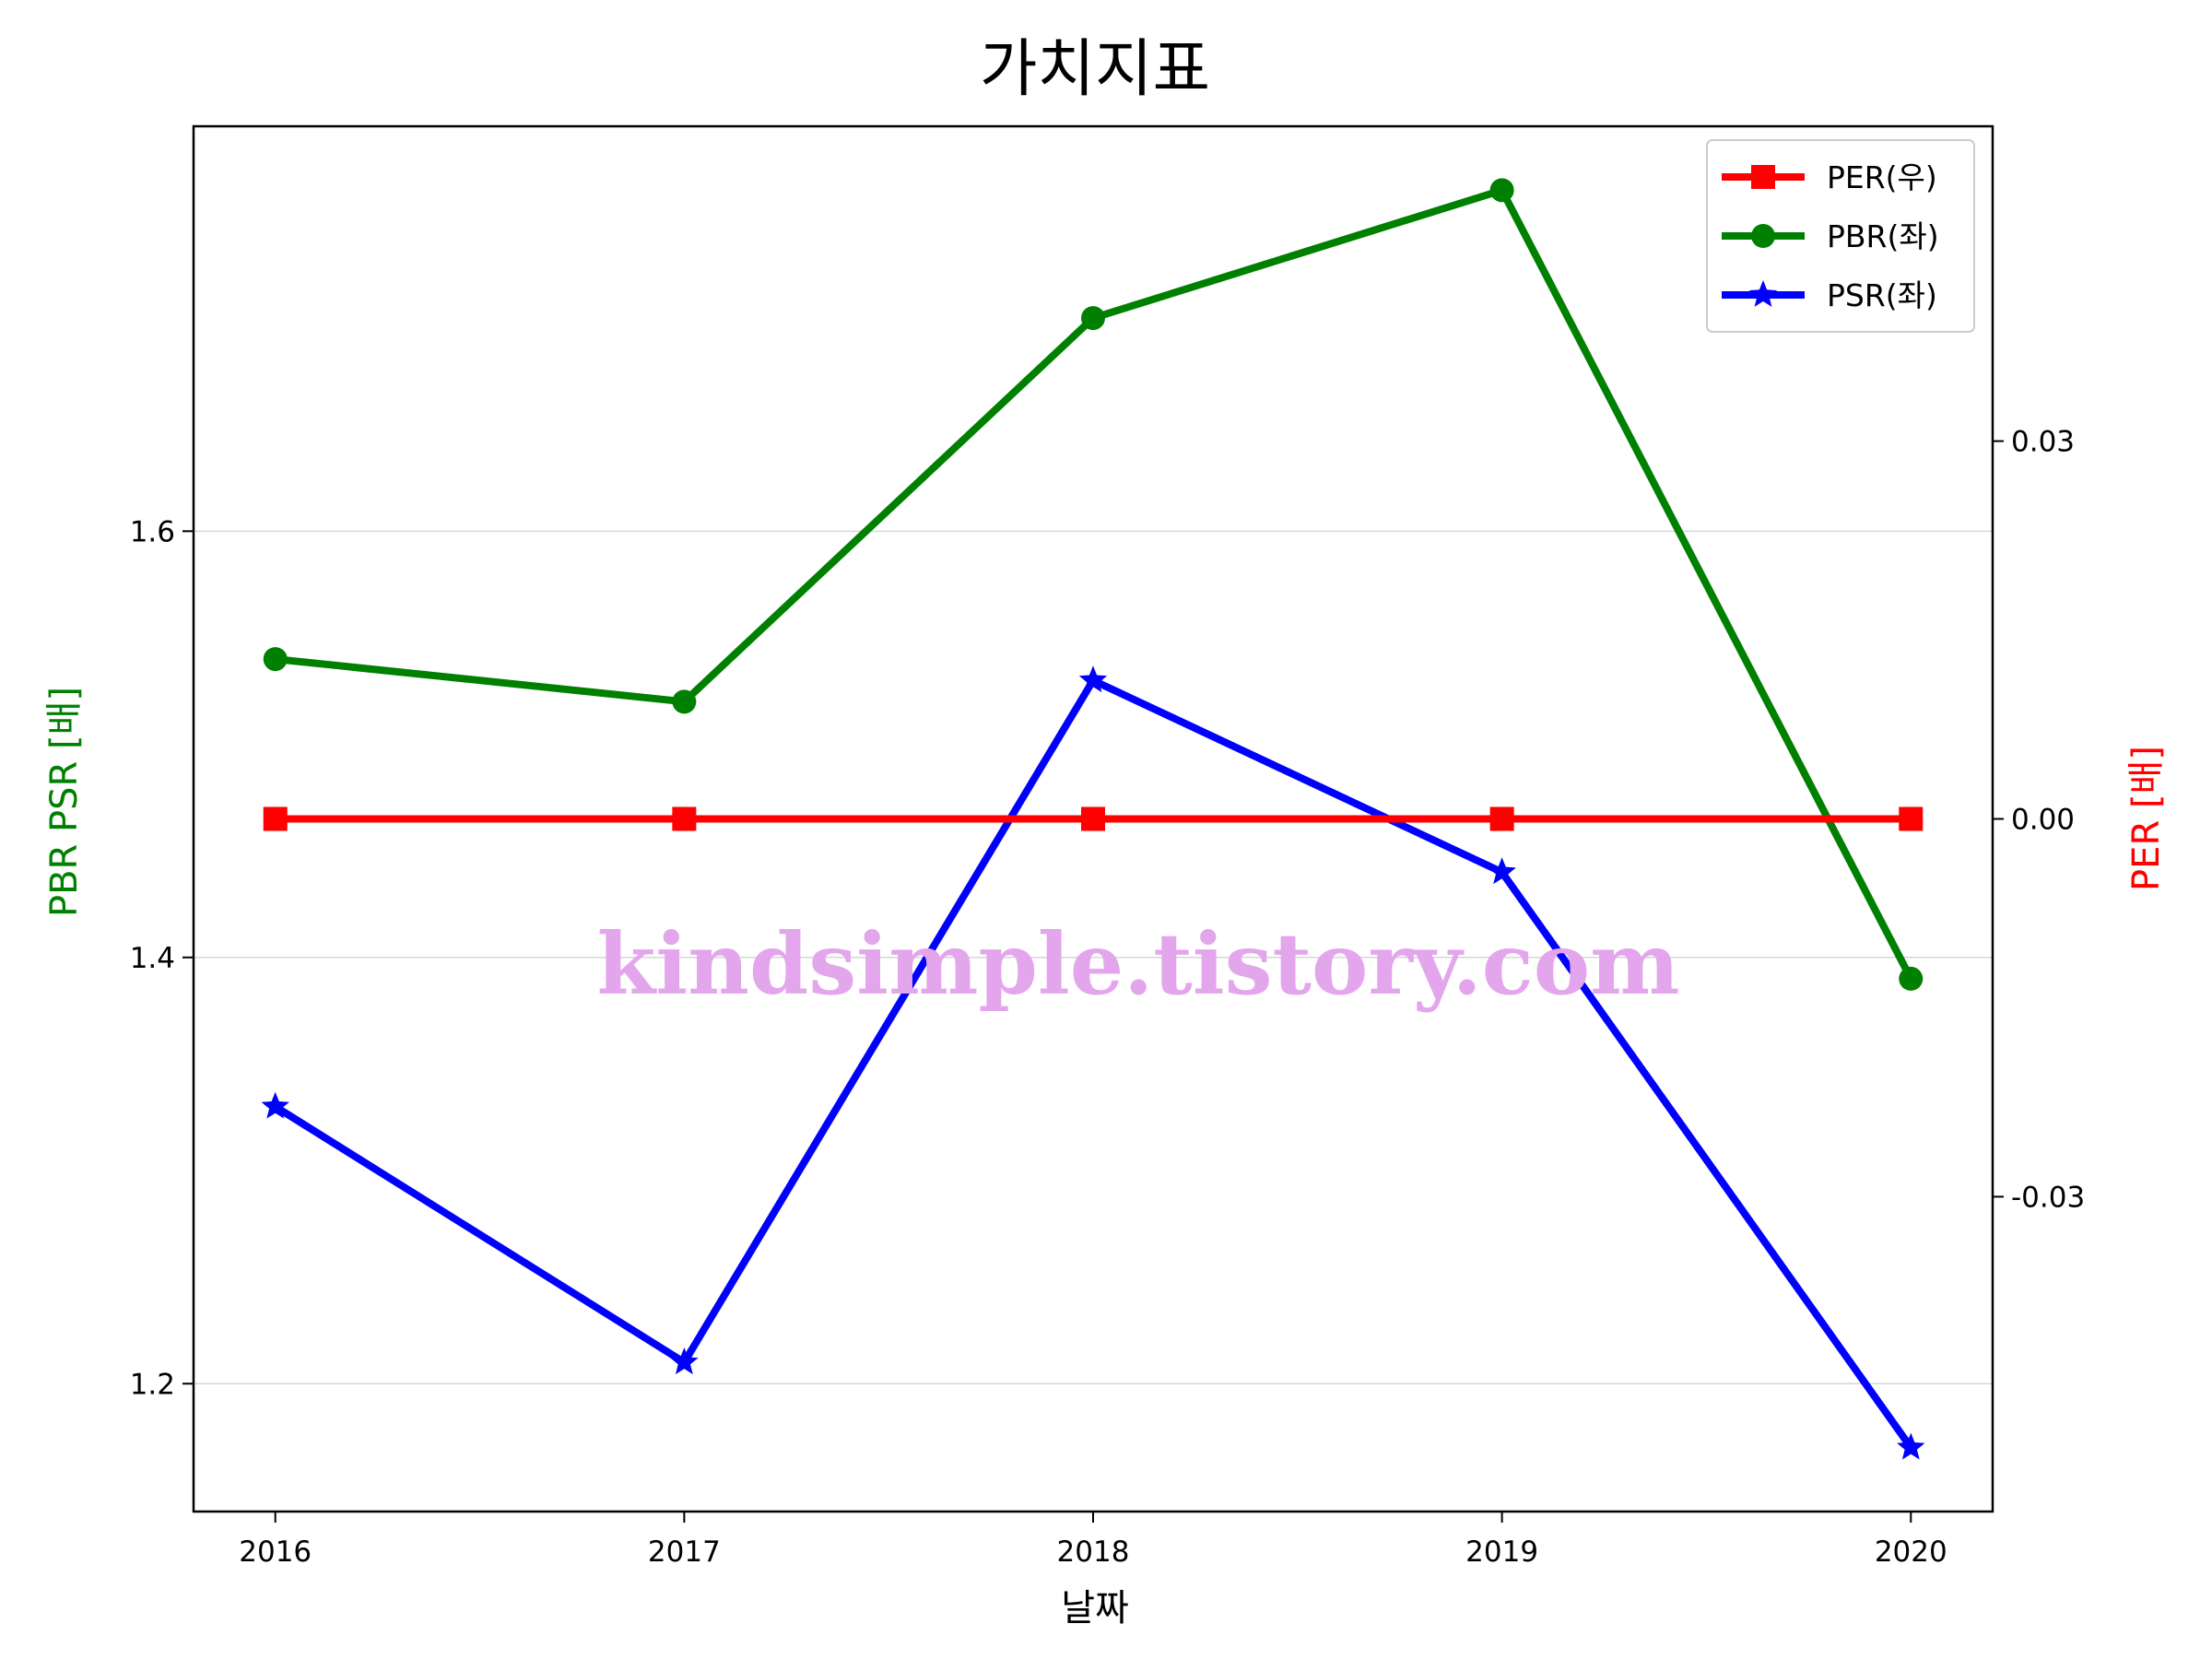  Describe the element at coordinates (2043, 820) in the screenshot. I see `y-right-tick-label: 0.00` at that location.